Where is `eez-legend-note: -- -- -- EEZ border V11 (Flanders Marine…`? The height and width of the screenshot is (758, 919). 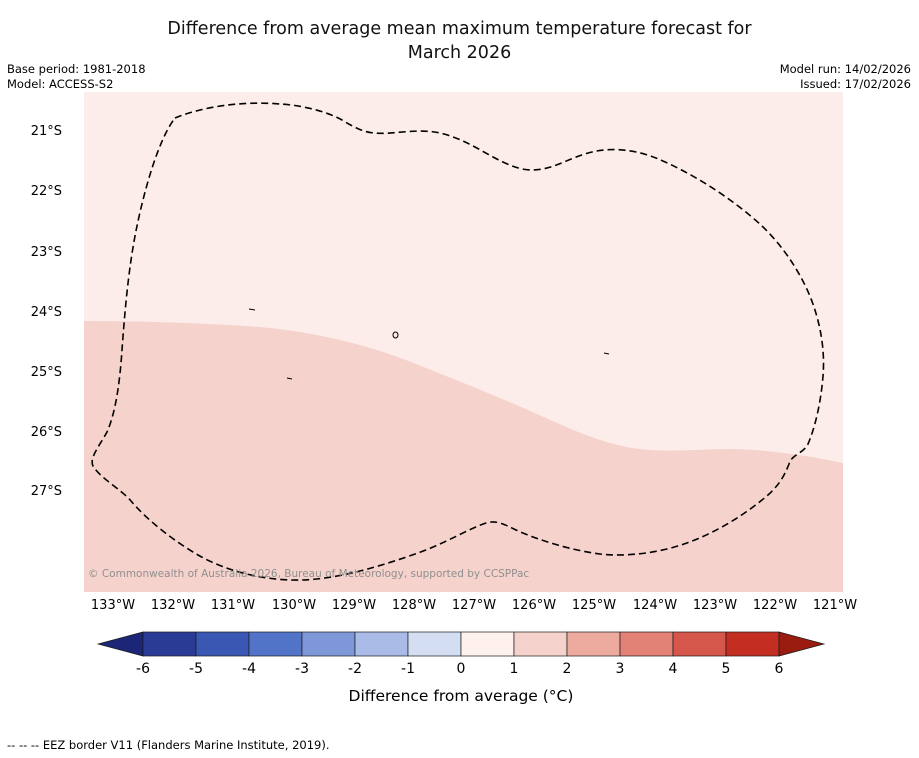
eez-legend-note: -- -- -- EEZ border V11 (Flanders Marine… is located at coordinates (168, 745).